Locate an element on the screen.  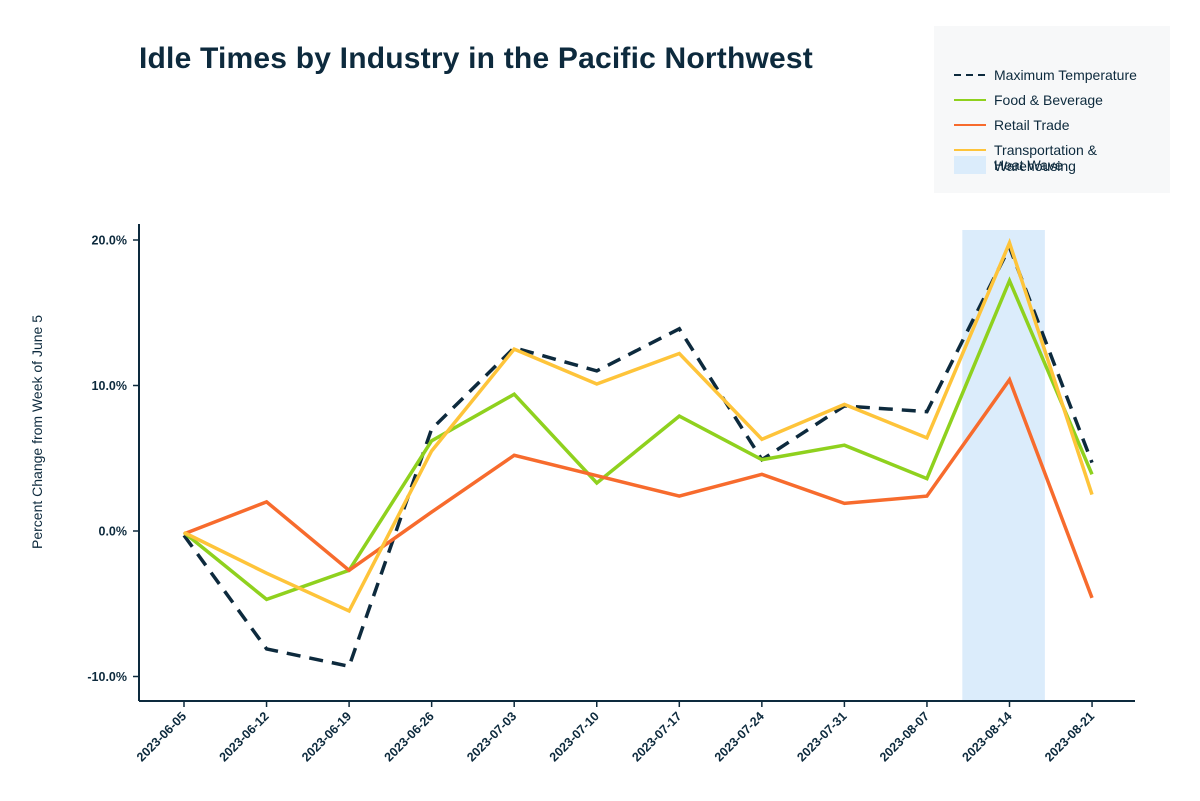
legend-label: Food & Beverage is located at coordinates (1048, 100).